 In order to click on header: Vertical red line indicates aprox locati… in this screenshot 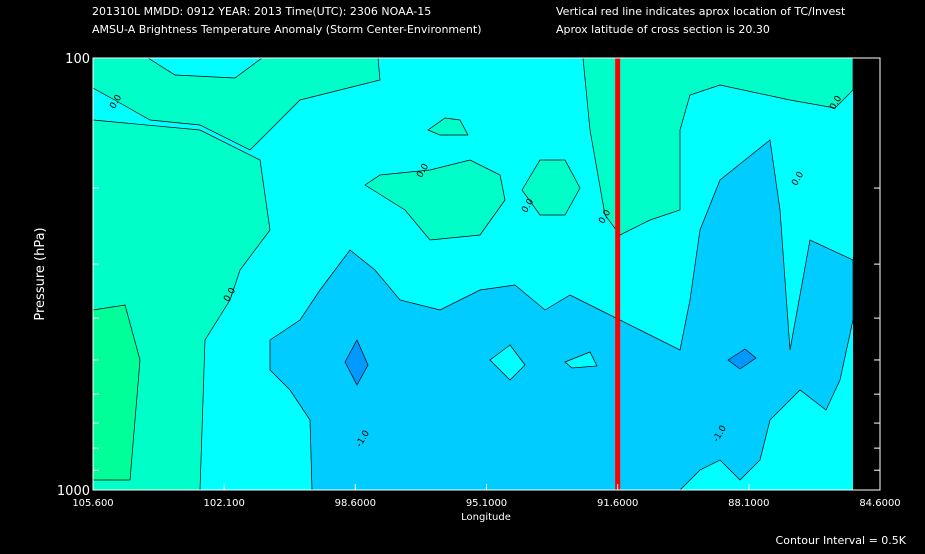, I will do `click(701, 11)`.